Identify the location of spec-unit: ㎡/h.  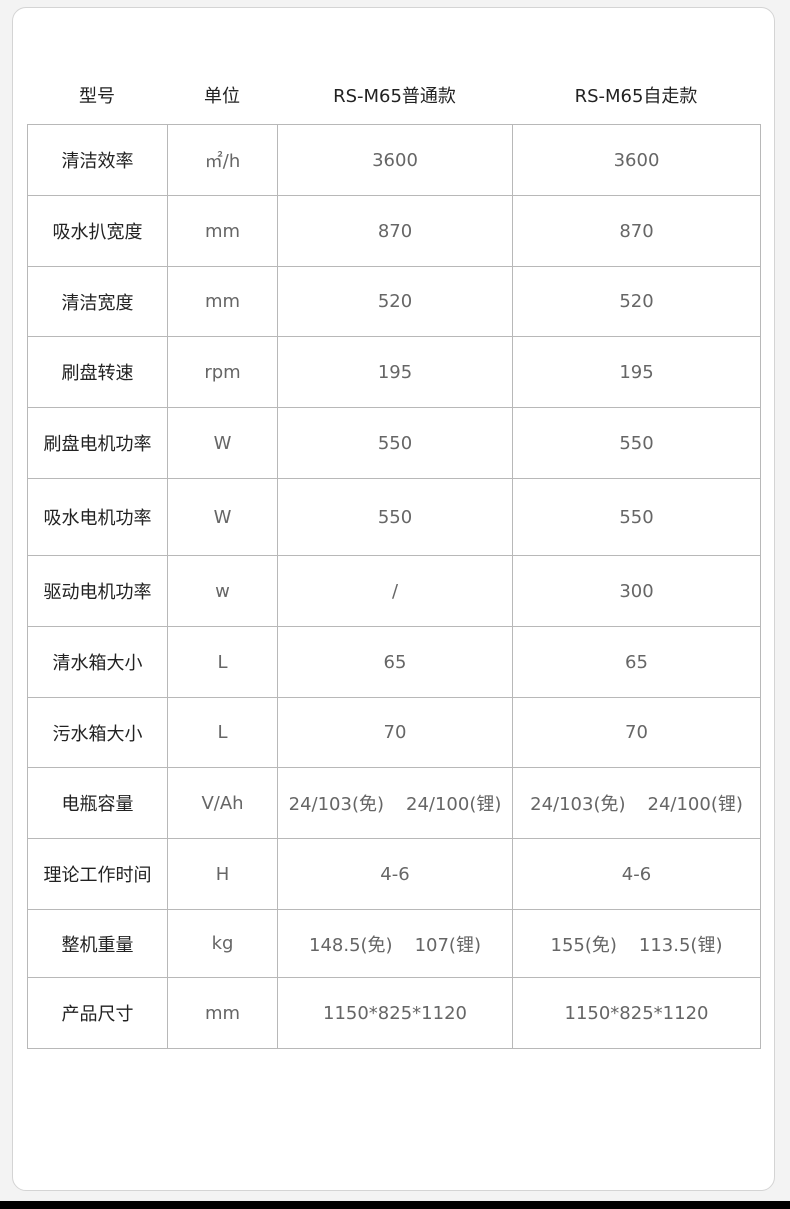
(222, 160).